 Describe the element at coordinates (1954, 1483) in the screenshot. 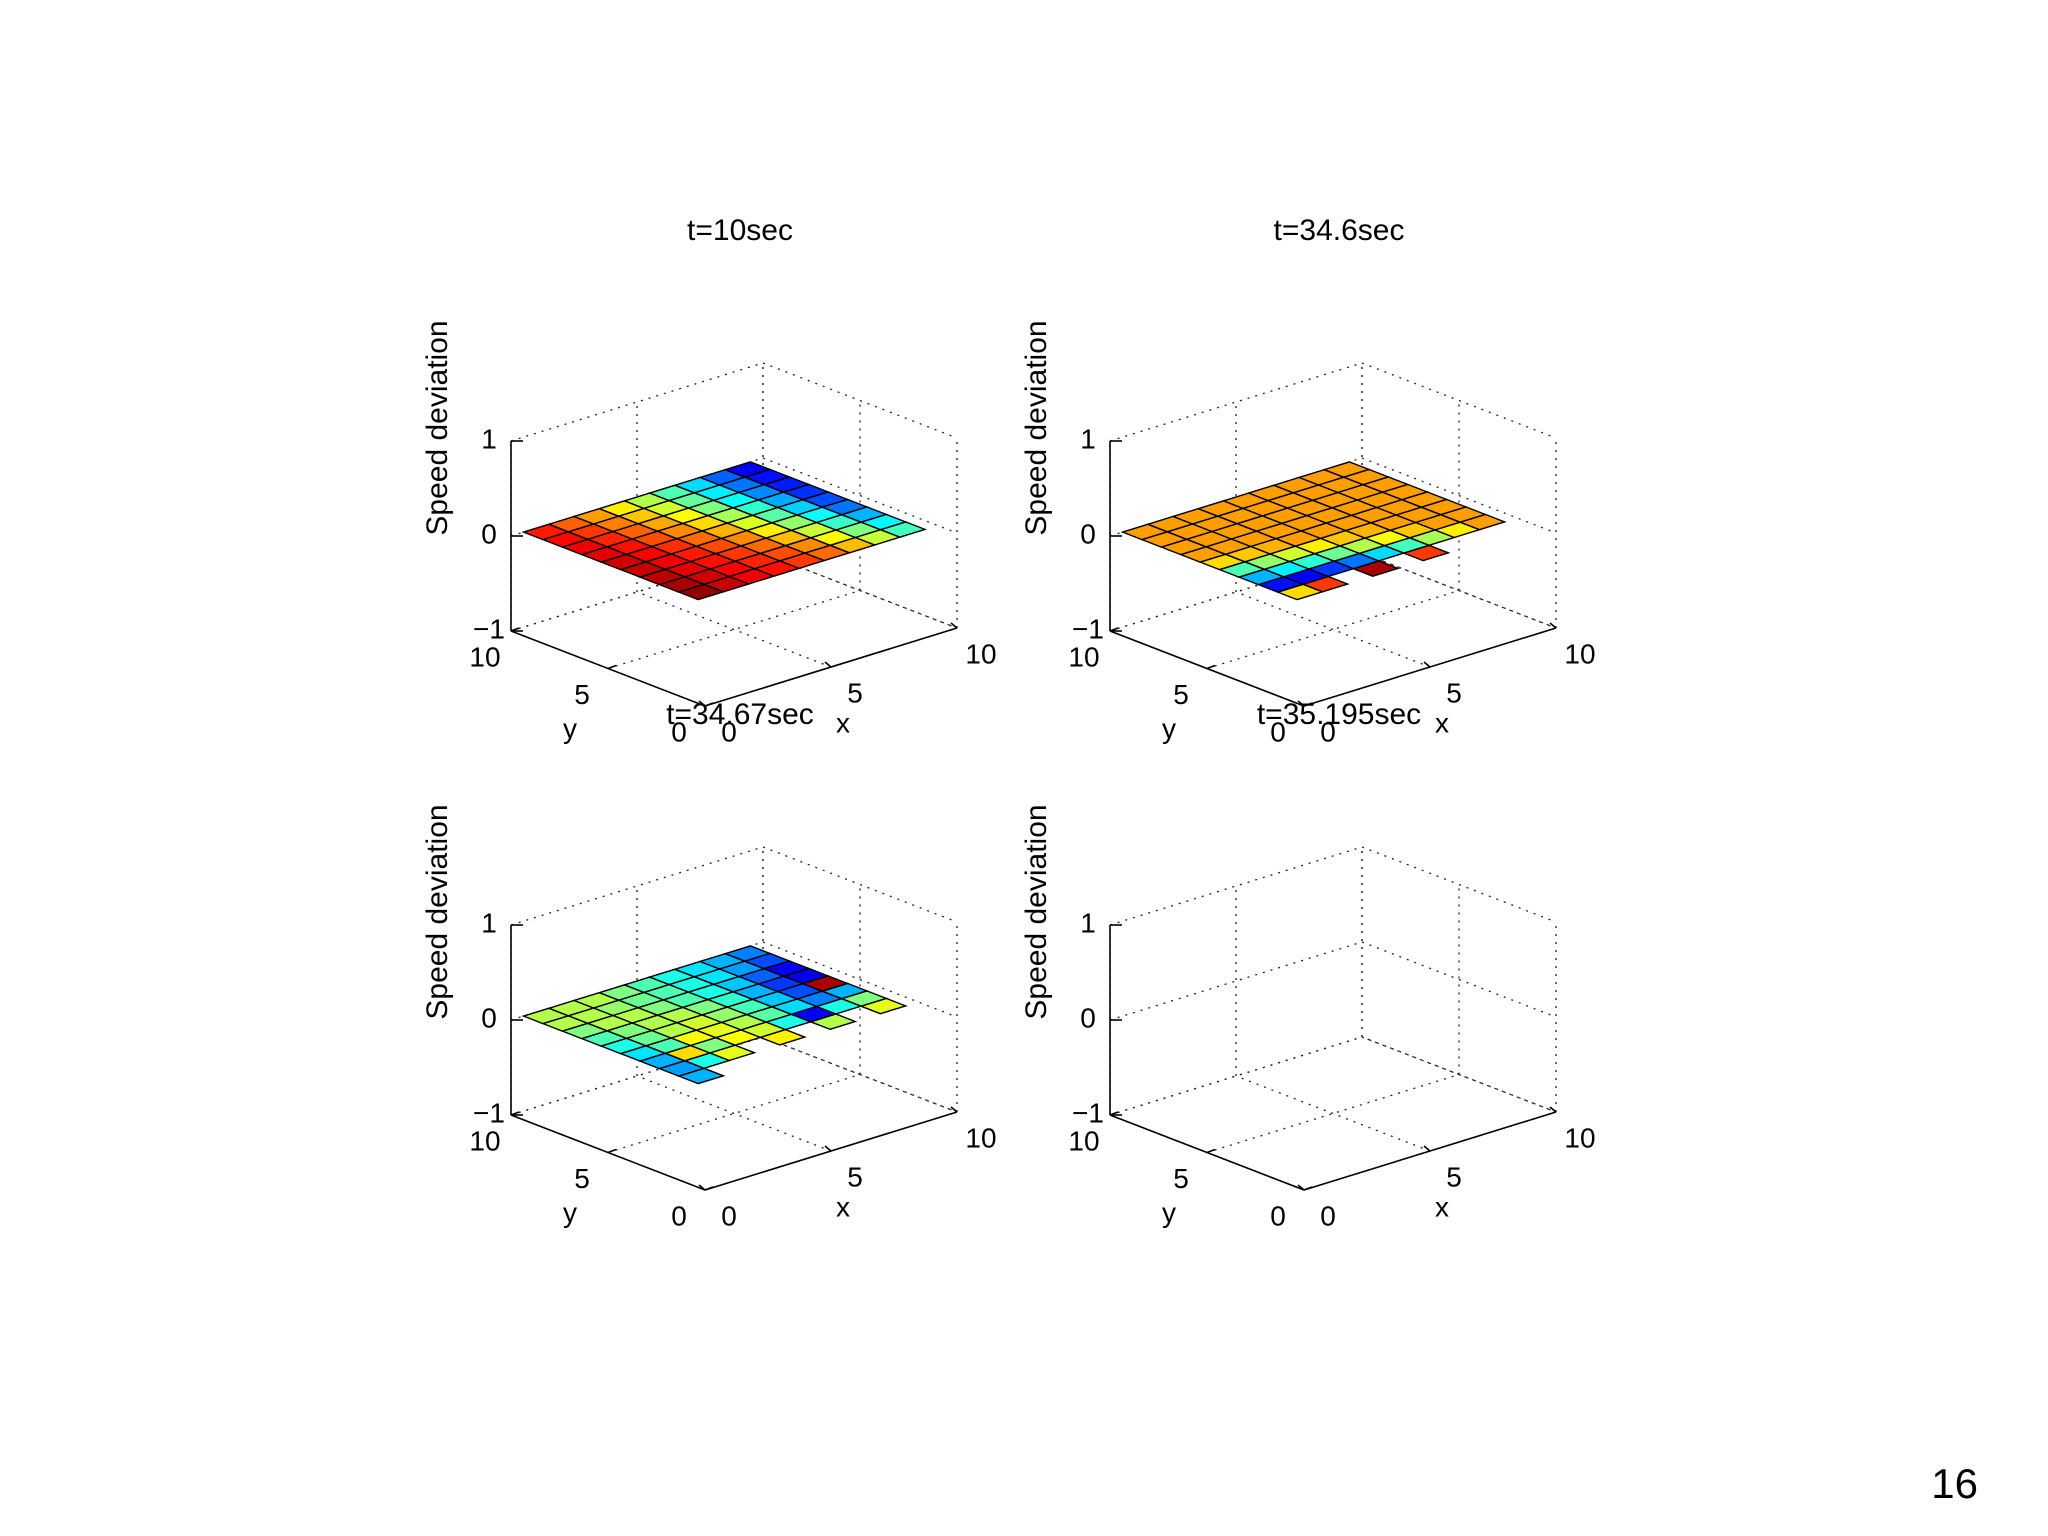

I see `page-number: 16` at that location.